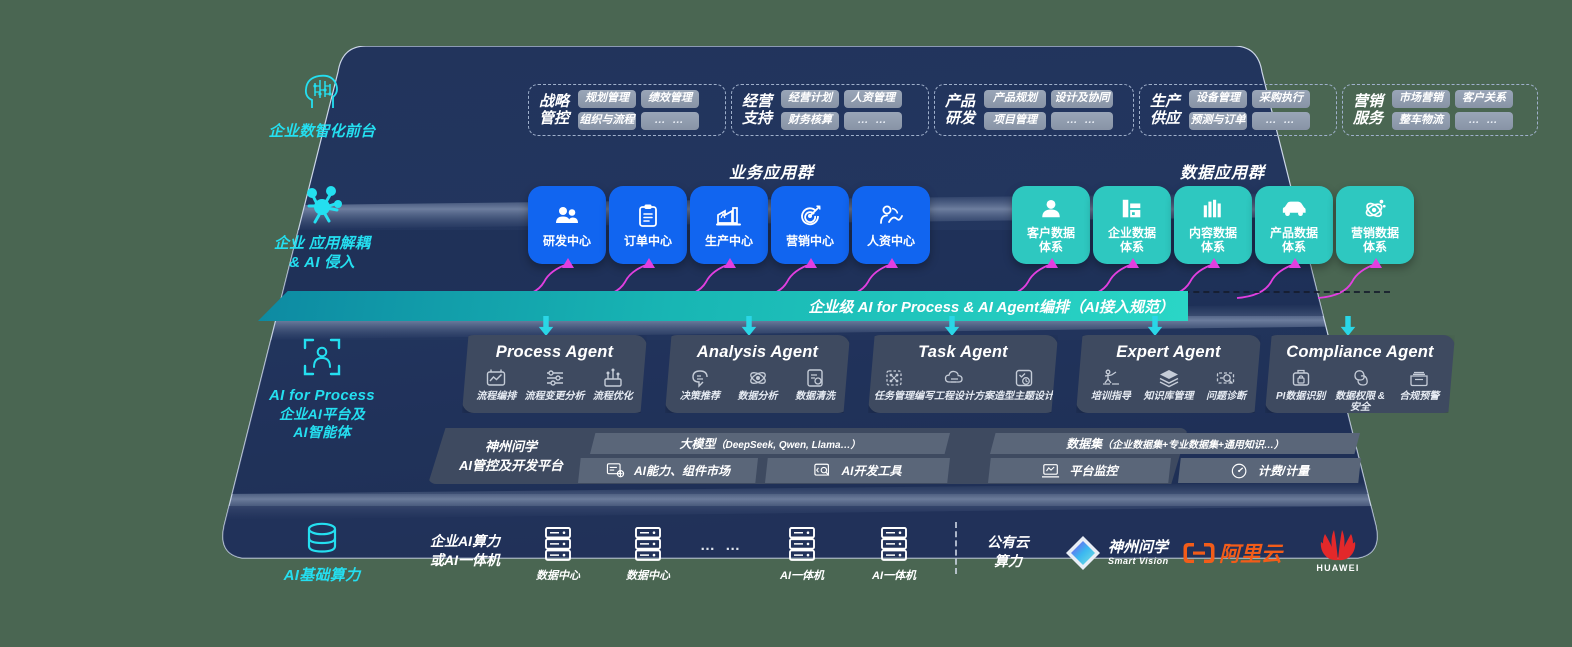  I want to click on agent-capability: 数据权限 & 安全, so click(1359, 390).